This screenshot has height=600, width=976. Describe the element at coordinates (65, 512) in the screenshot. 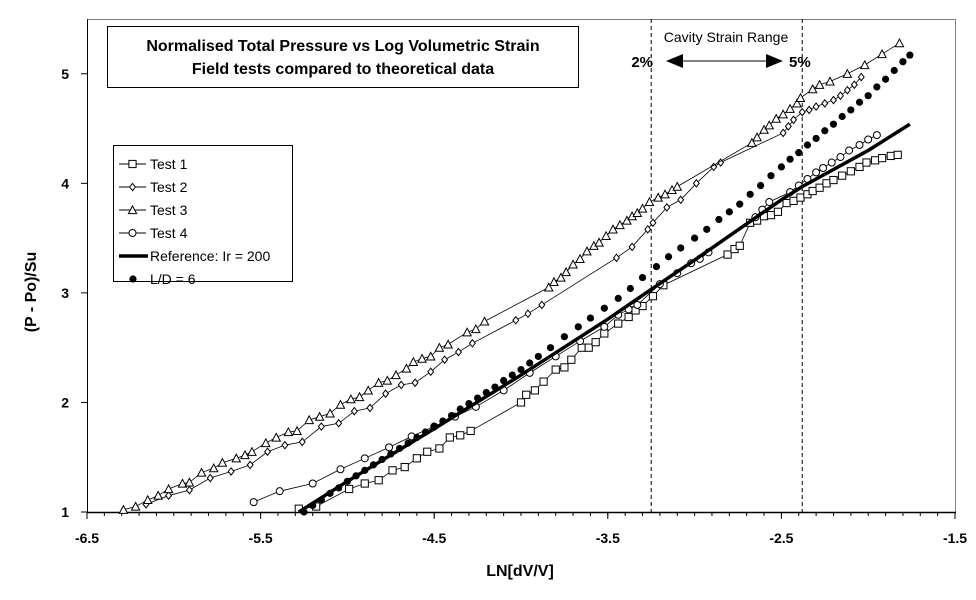

I see `y-tick-label: 1` at that location.